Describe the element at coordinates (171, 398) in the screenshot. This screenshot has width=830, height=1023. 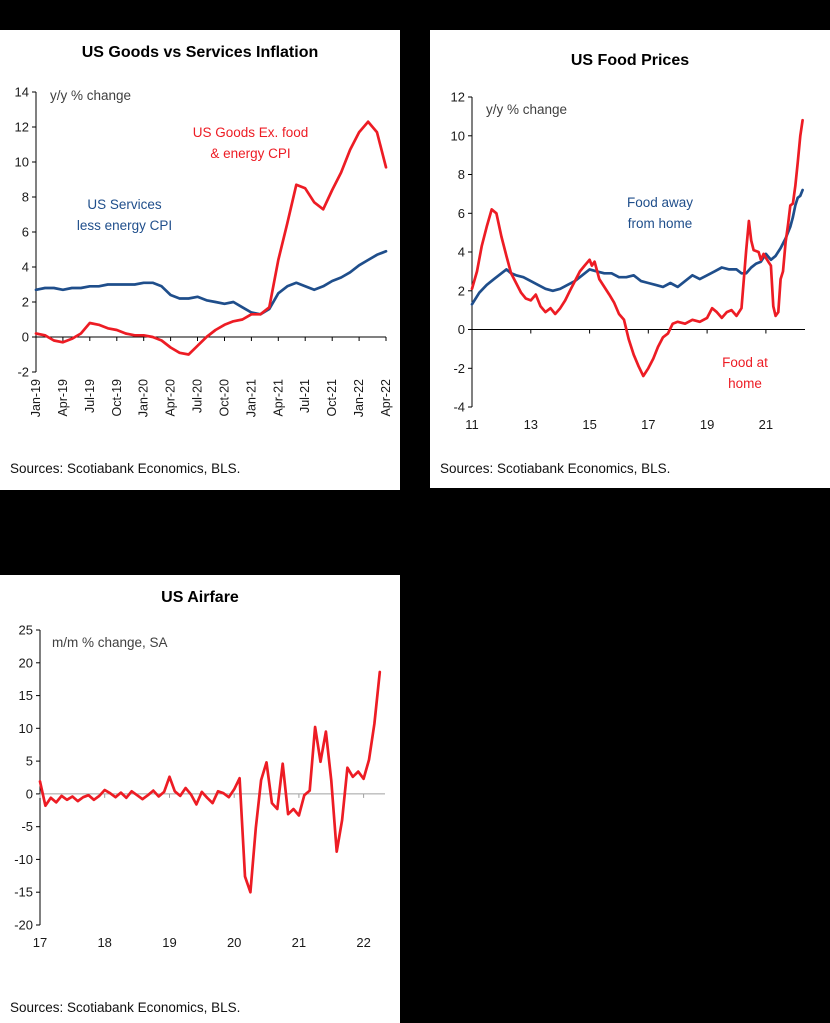
I see `svg-text: Apr-20` at that location.